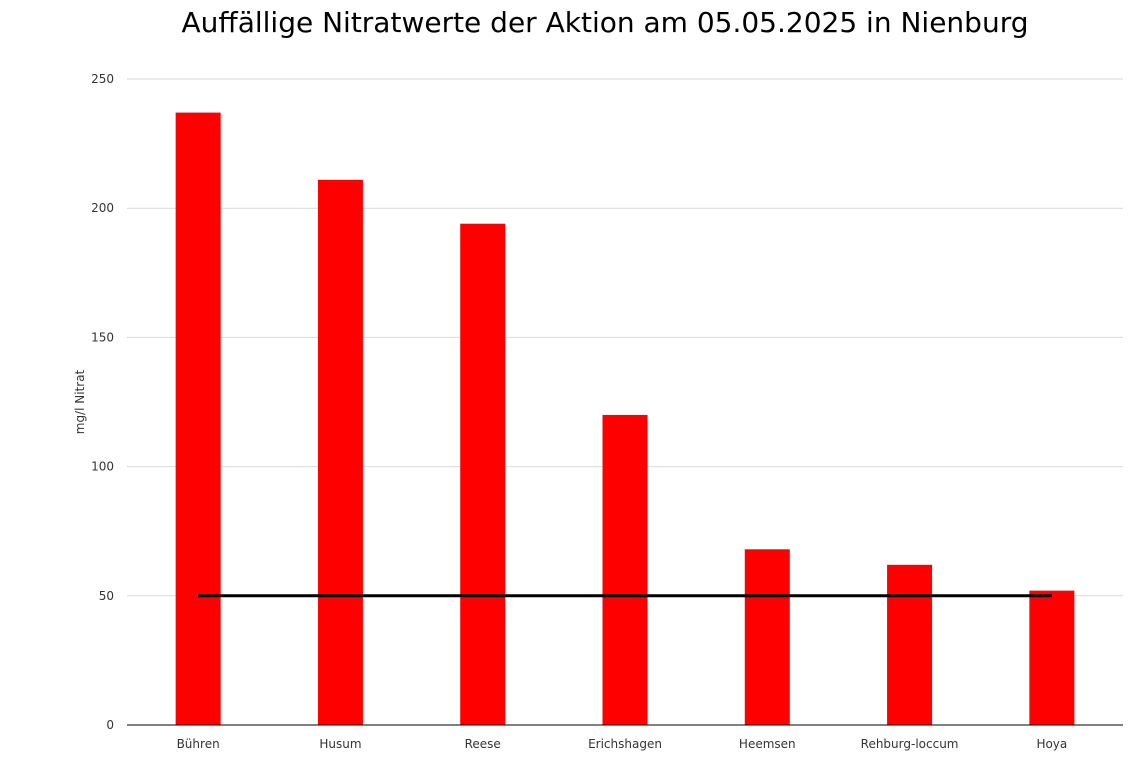 The image size is (1145, 780). What do you see at coordinates (102, 467) in the screenshot?
I see `y-tick-label: 100` at bounding box center [102, 467].